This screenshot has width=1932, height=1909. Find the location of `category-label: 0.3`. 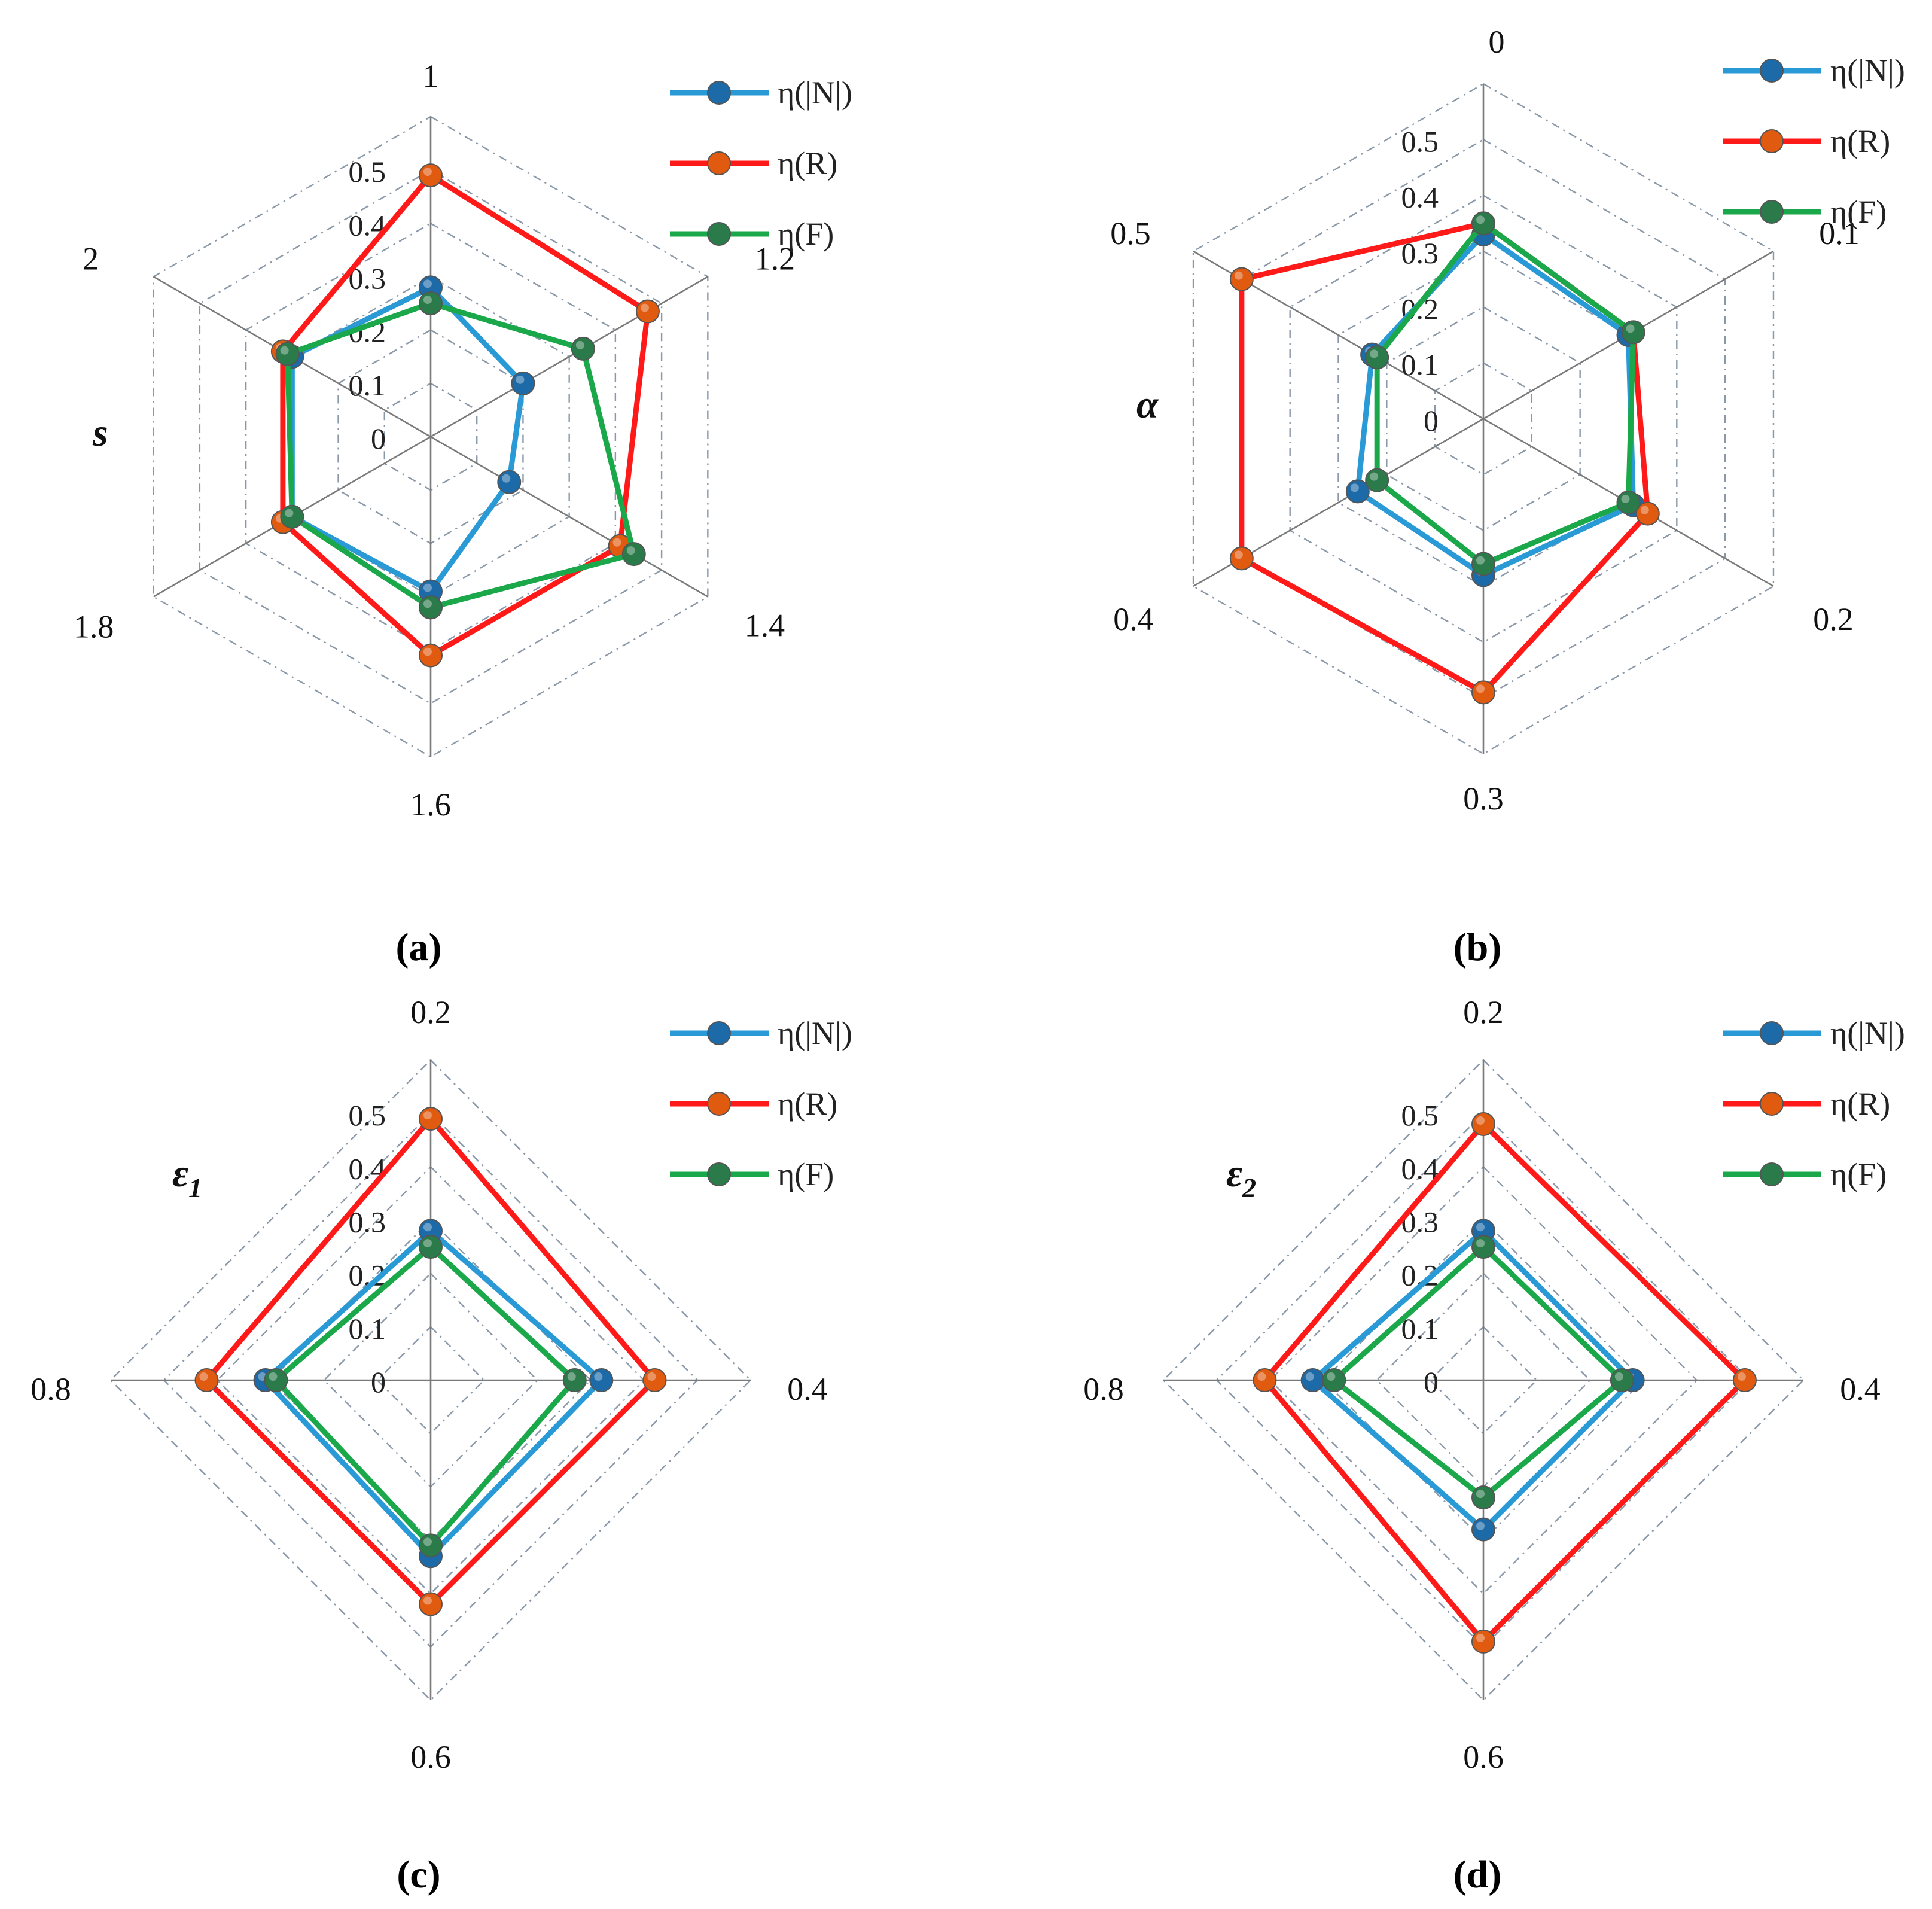

category-label: 0.3 is located at coordinates (1483, 799).